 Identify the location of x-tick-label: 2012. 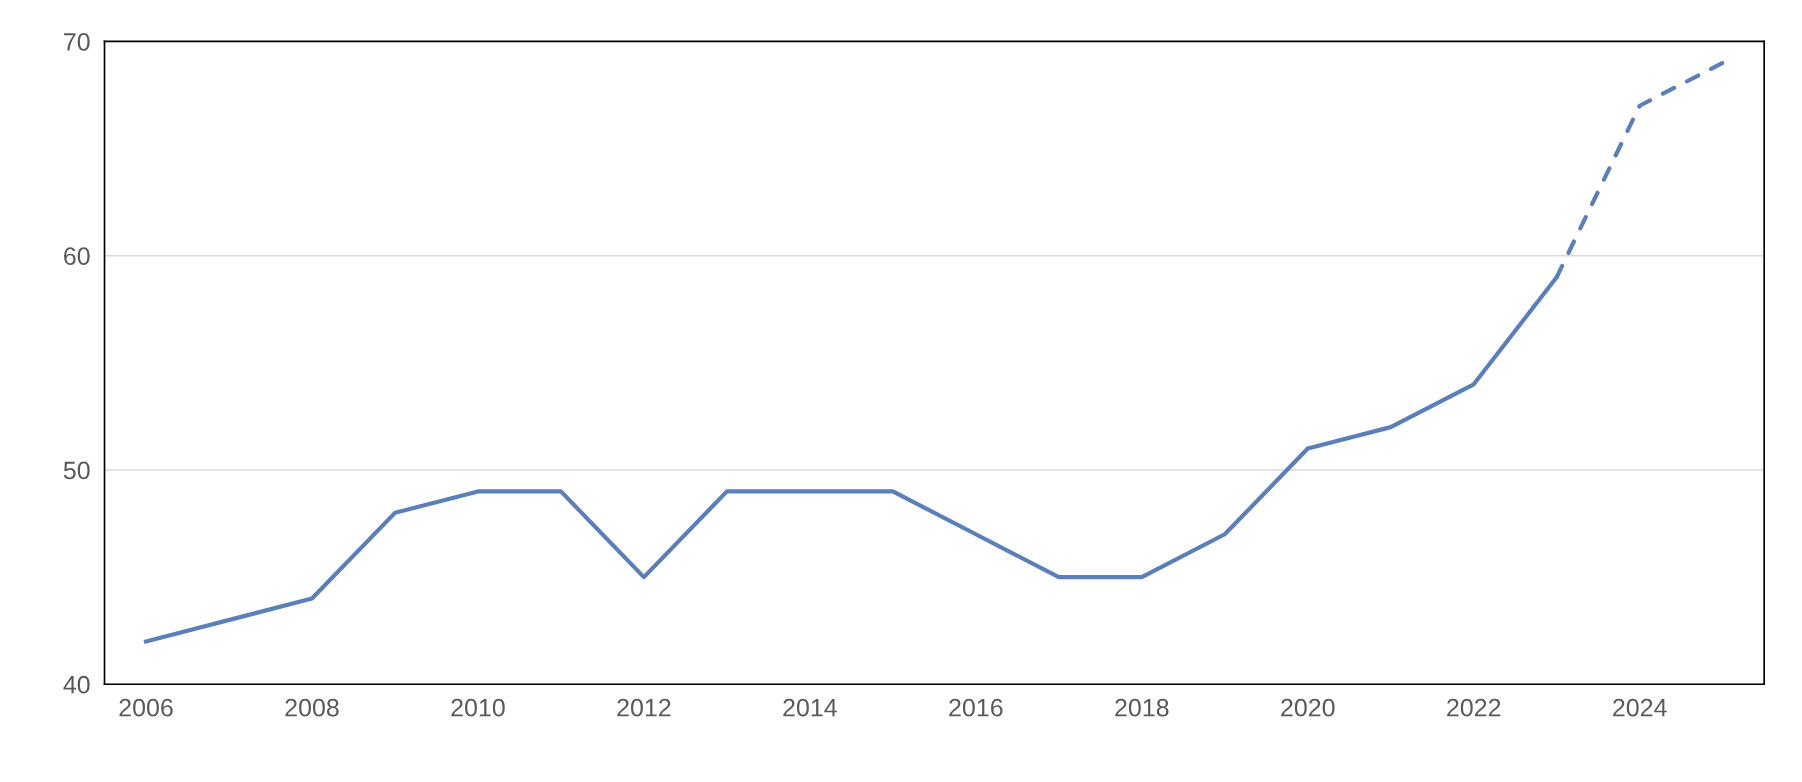
(644, 707).